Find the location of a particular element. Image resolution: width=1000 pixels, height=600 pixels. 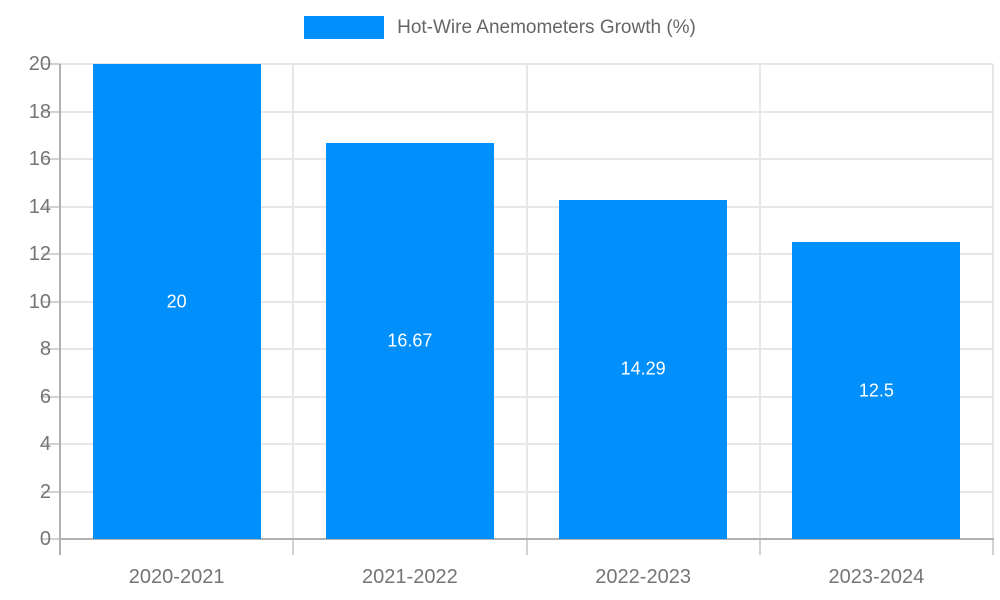

bar-2023-2024: 12.5 is located at coordinates (876, 390).